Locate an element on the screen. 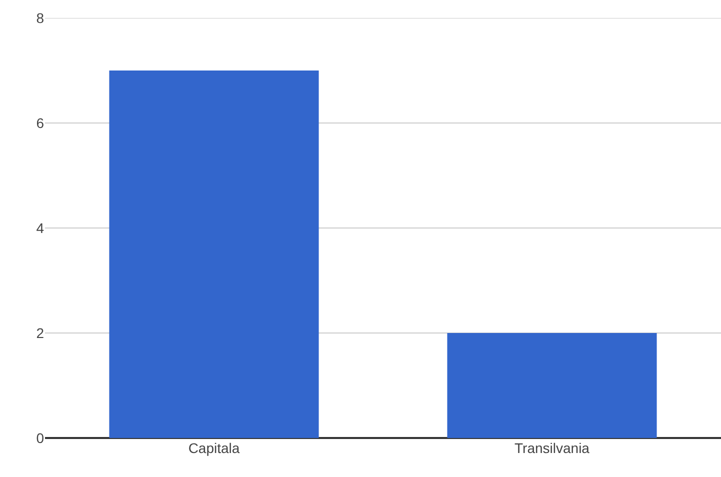  y-tick-label: 6 is located at coordinates (40, 122).